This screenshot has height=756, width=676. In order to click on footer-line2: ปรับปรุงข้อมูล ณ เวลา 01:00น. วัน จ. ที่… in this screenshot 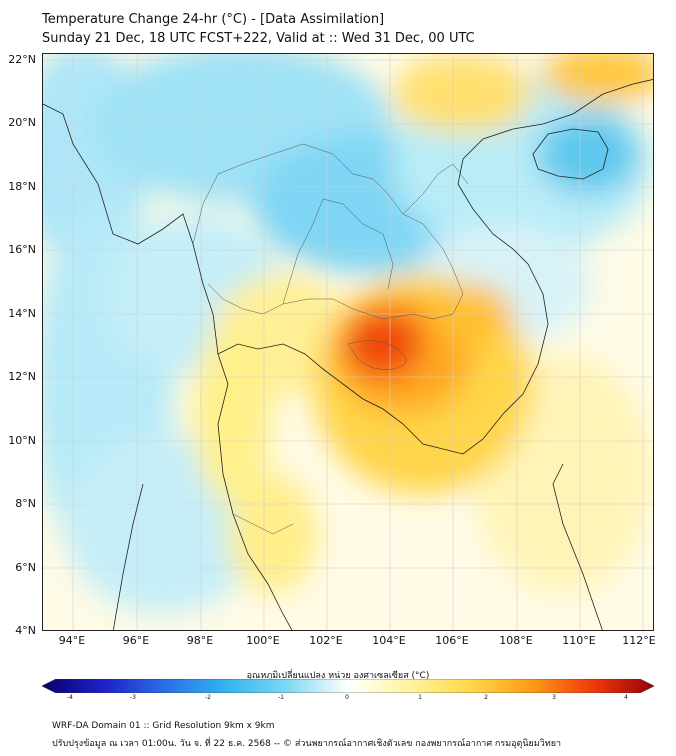, I will do `click(307, 744)`.